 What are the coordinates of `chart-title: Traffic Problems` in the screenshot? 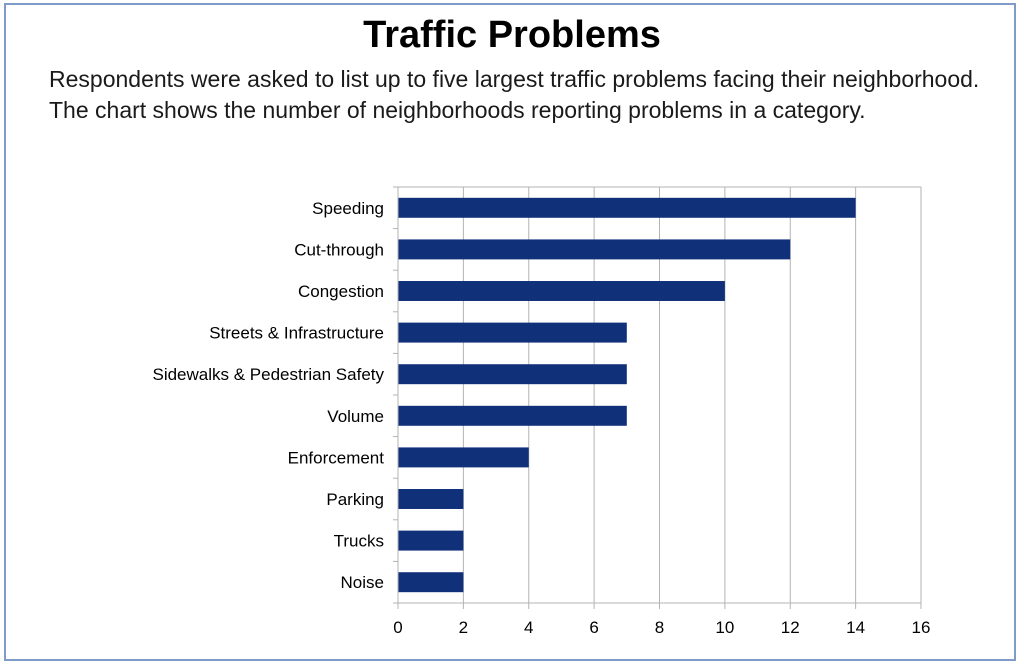 It's located at (512, 35).